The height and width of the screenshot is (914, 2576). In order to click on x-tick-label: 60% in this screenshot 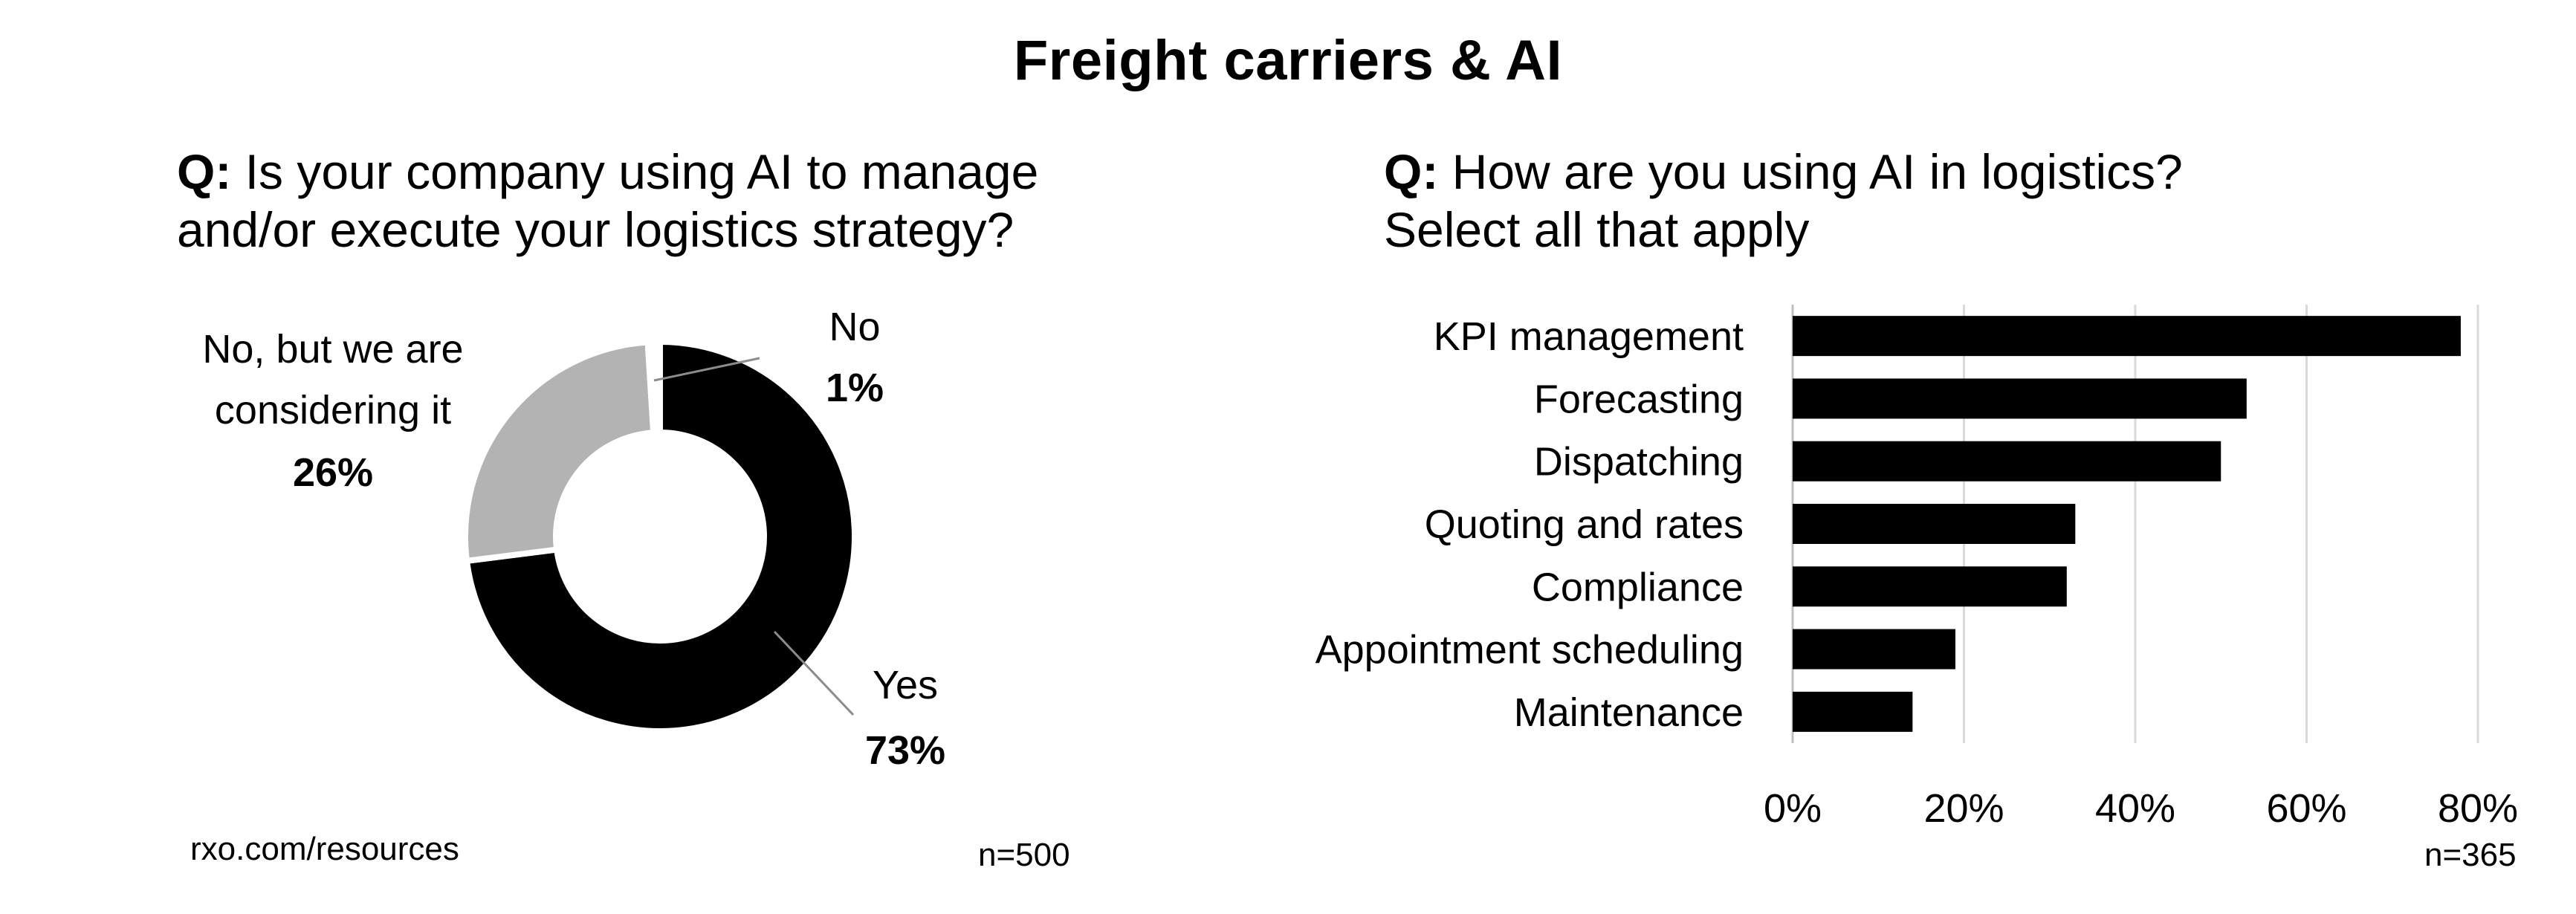, I will do `click(2306, 808)`.